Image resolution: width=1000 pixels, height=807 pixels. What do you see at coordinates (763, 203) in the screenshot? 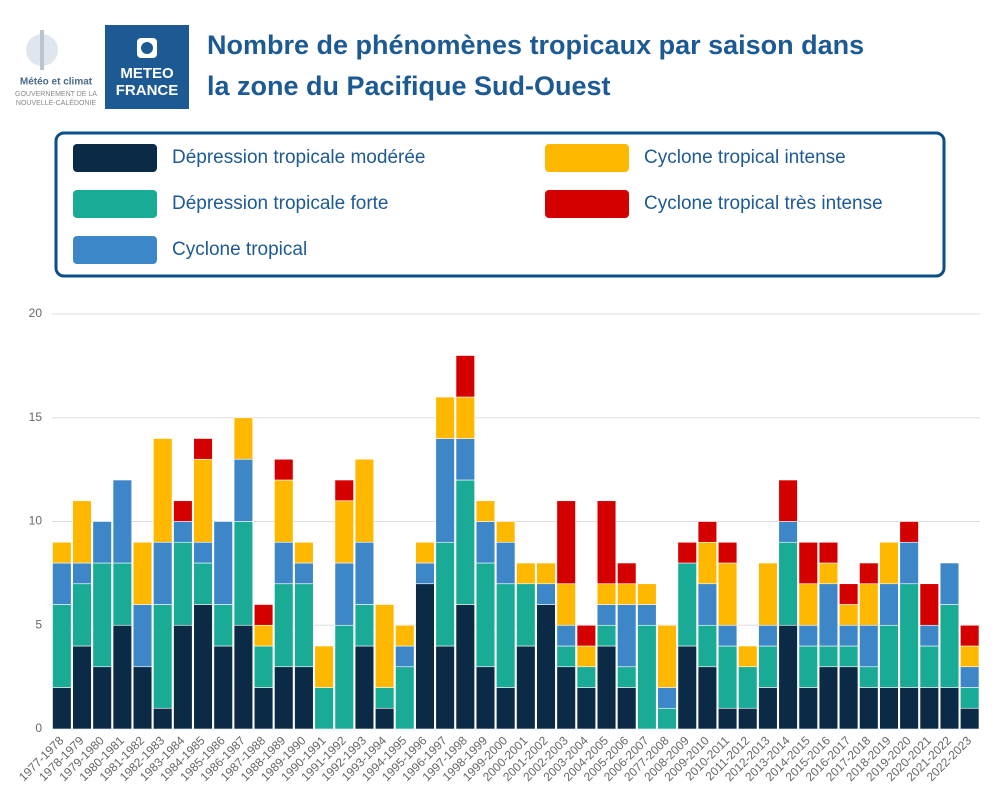
I see `legend-label: Cyclone tropical très intense` at bounding box center [763, 203].